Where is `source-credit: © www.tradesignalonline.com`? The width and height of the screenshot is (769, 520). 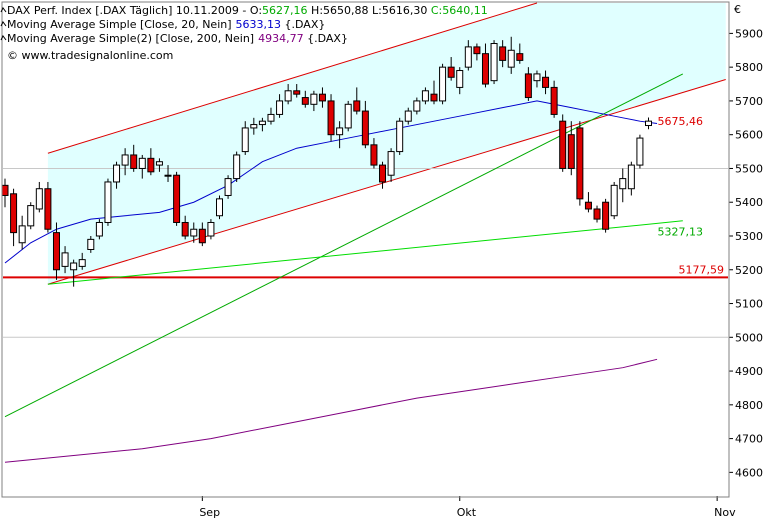
source-credit: © www.tradesignalonline.com is located at coordinates (90, 55).